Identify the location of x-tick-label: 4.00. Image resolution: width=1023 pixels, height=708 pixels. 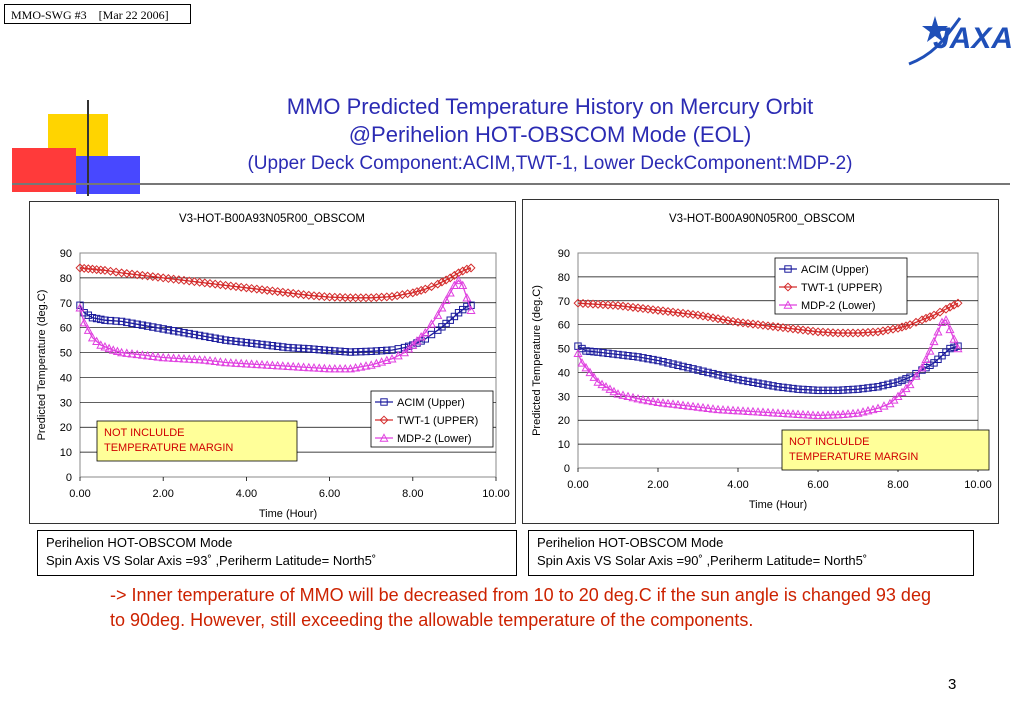
(246, 494).